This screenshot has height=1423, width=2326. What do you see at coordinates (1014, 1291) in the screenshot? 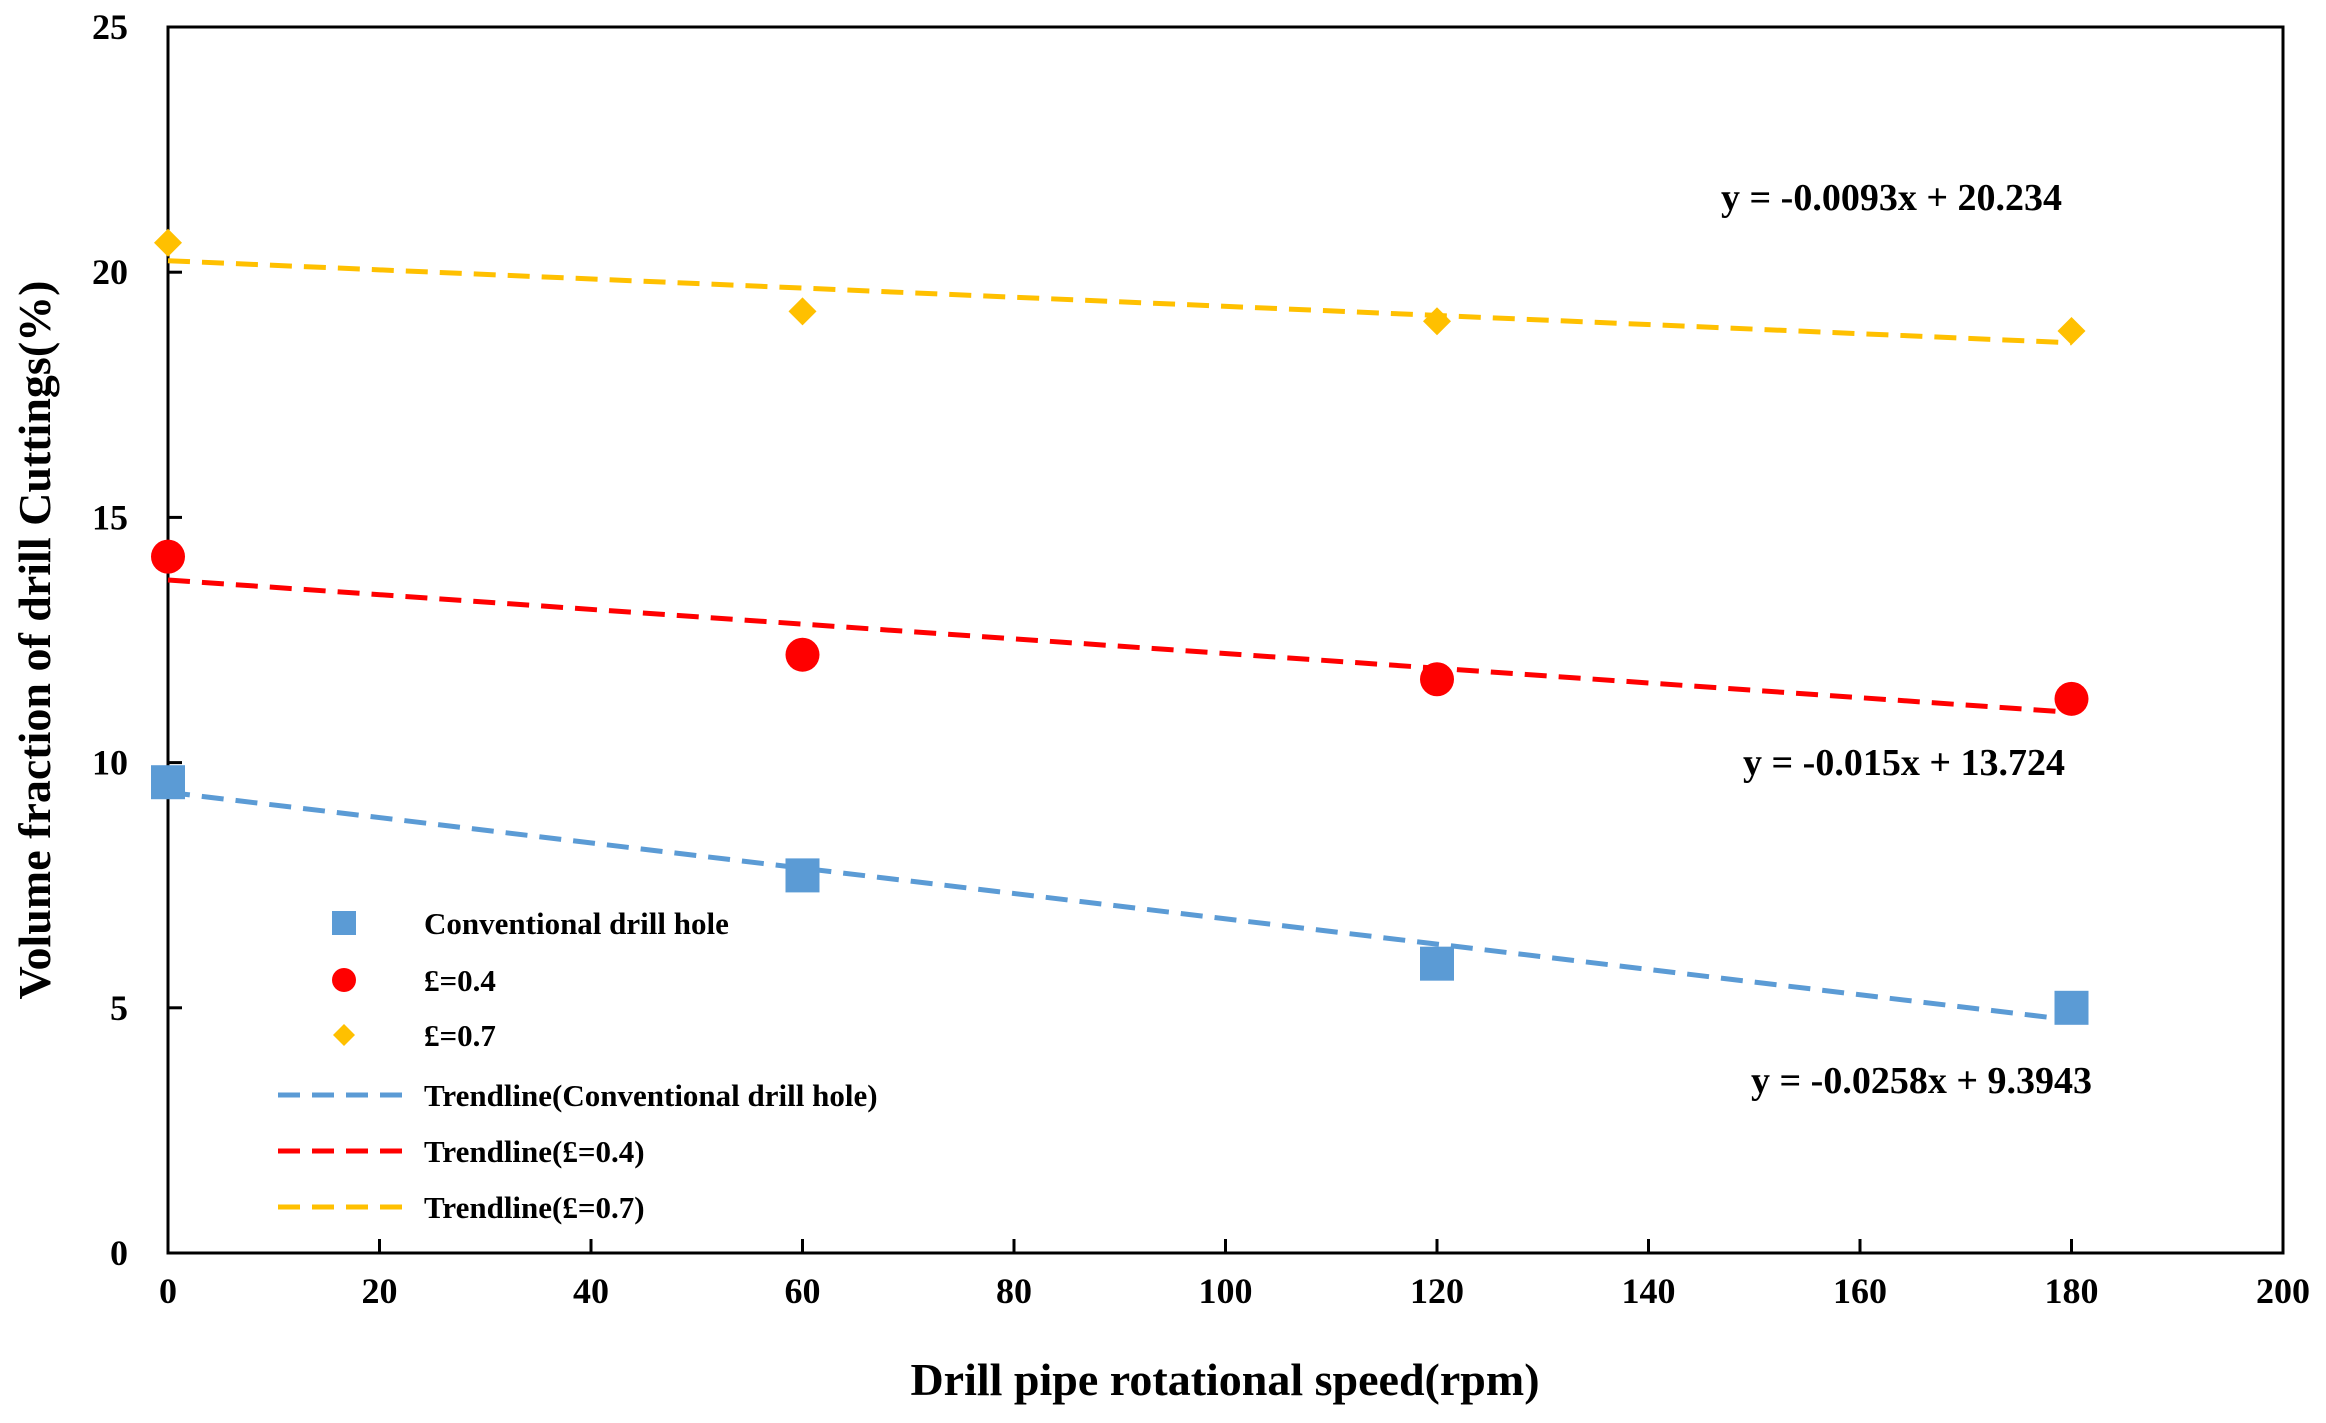
I see `x-tick-label: 80` at bounding box center [1014, 1291].